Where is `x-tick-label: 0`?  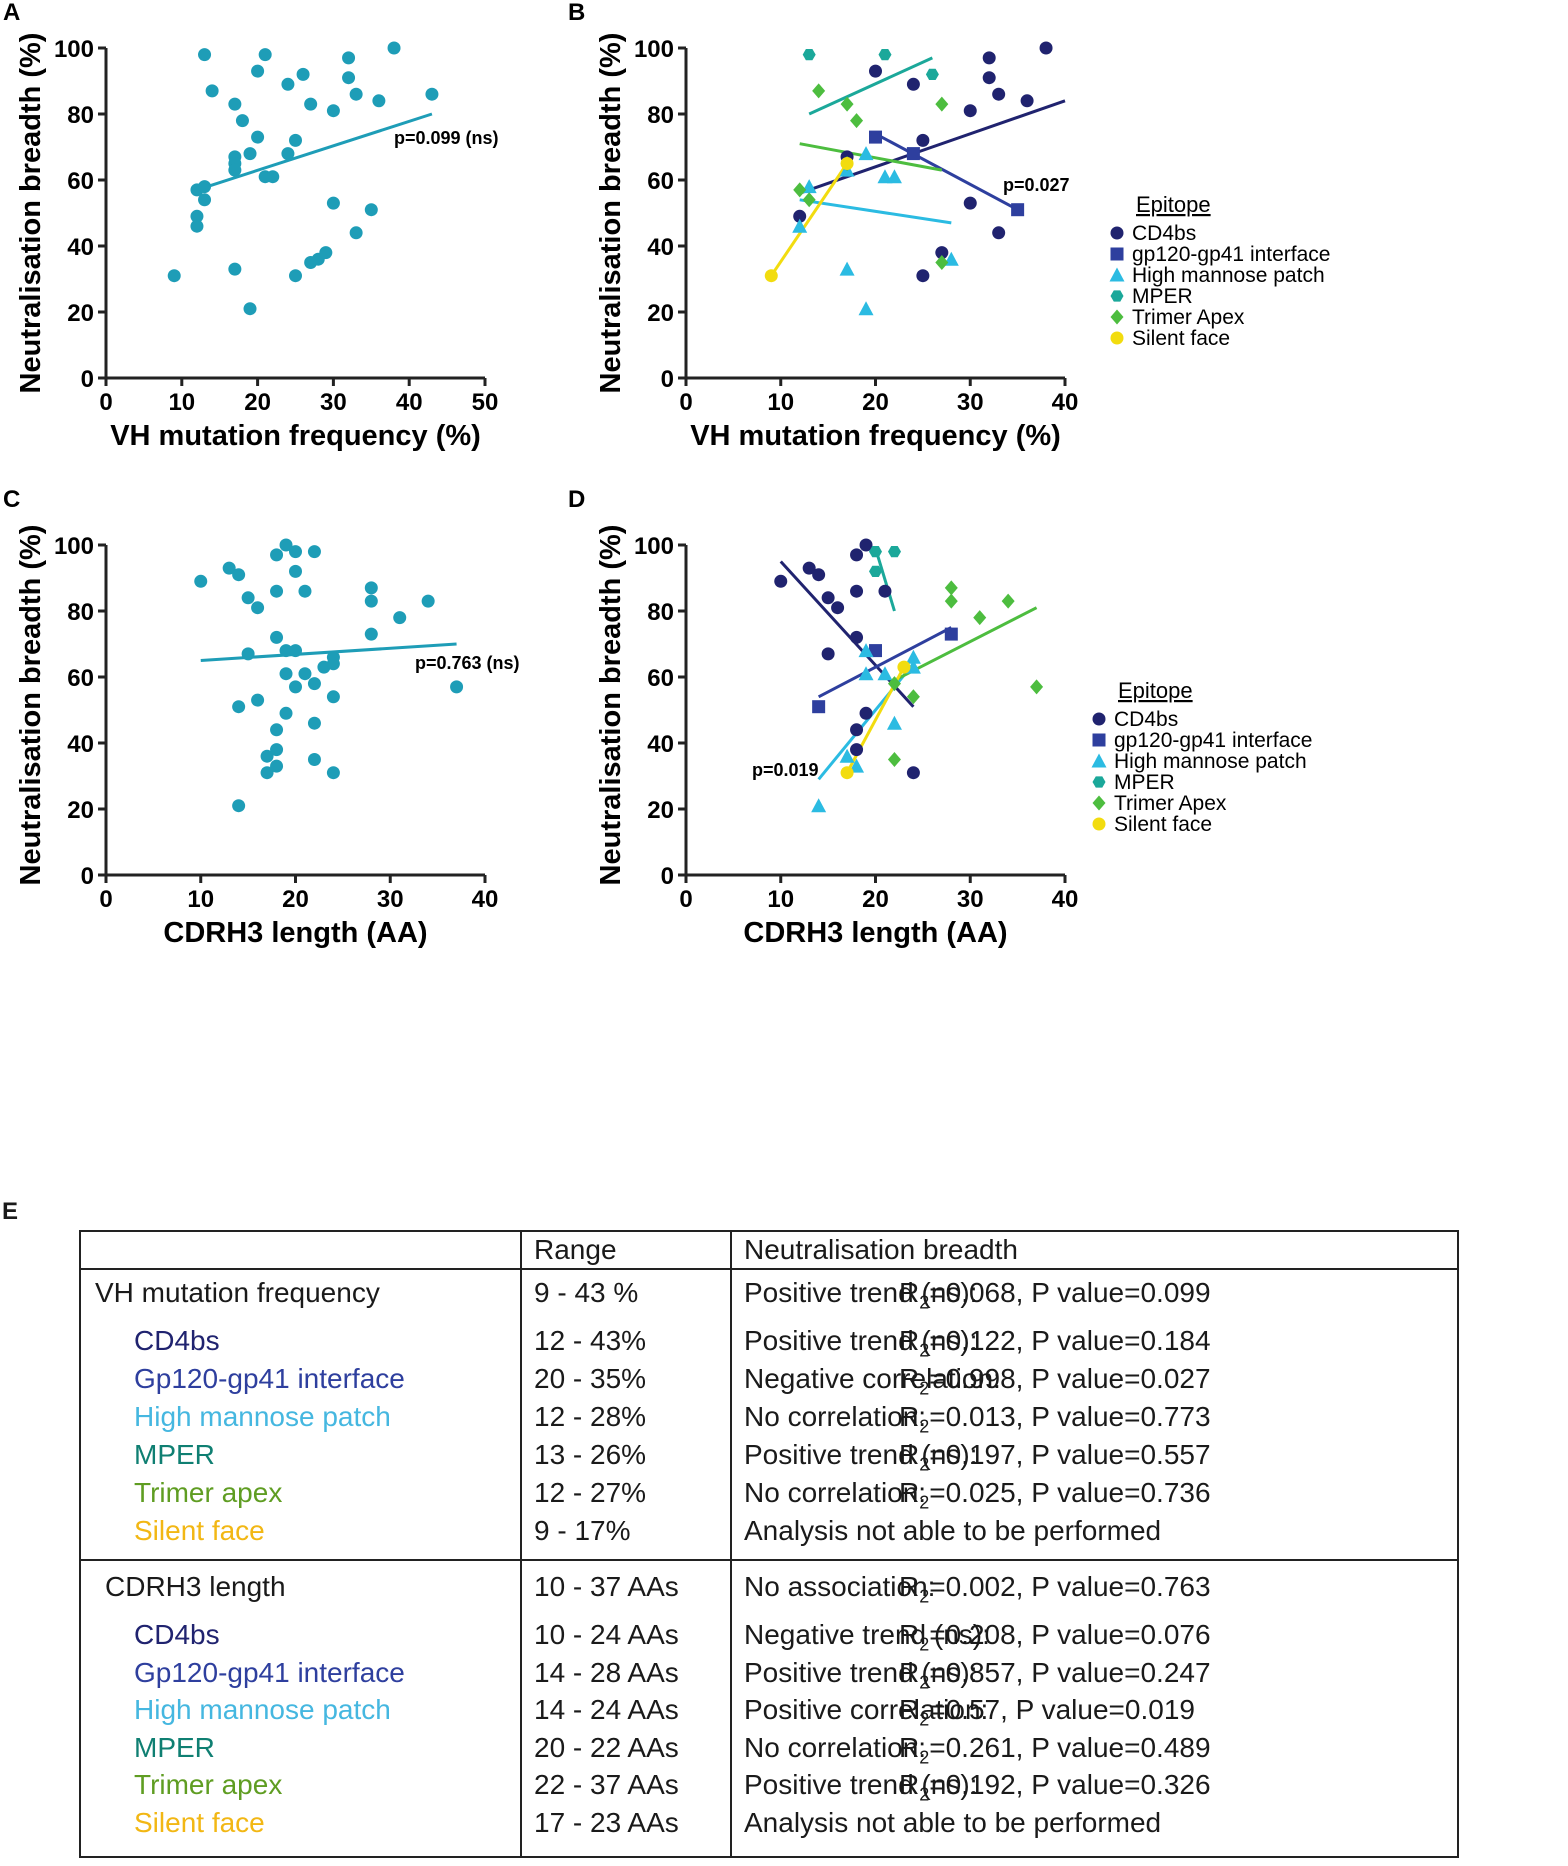
x-tick-label: 0 is located at coordinates (685, 899).